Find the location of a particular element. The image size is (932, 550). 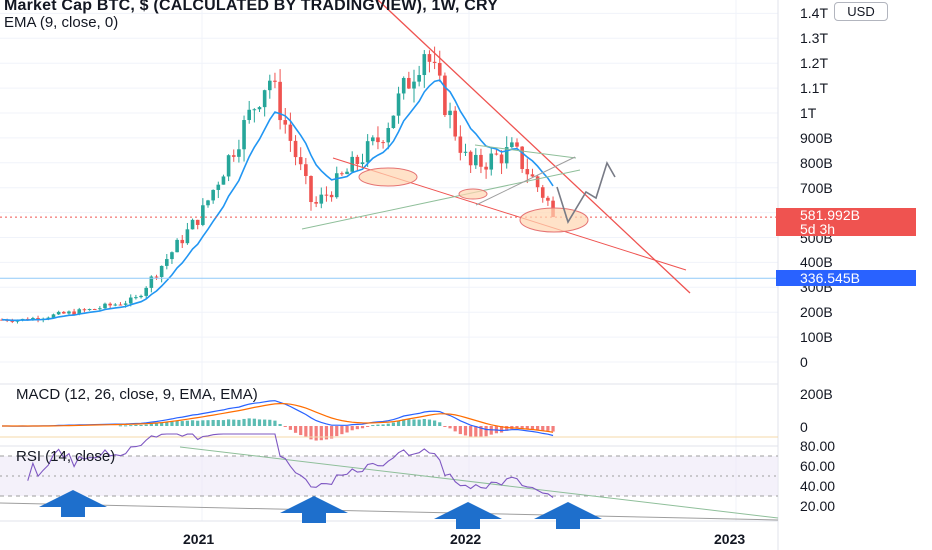

rsi-pane is located at coordinates (389, 477).